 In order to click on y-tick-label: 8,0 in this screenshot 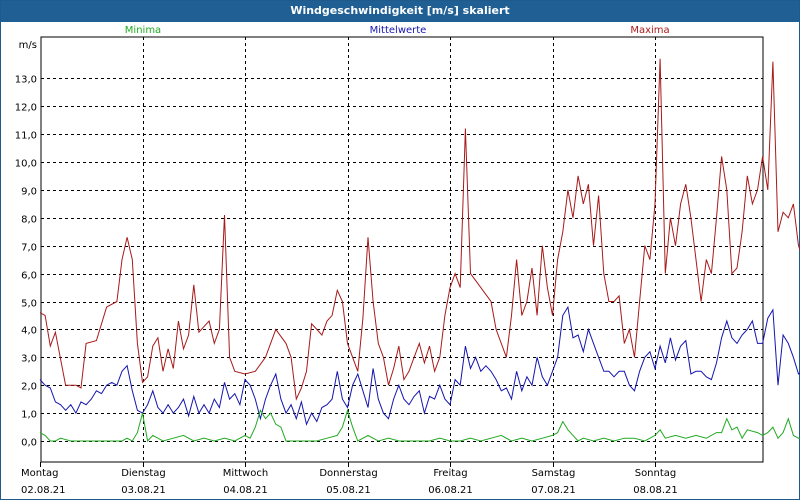, I will do `click(29, 220)`.